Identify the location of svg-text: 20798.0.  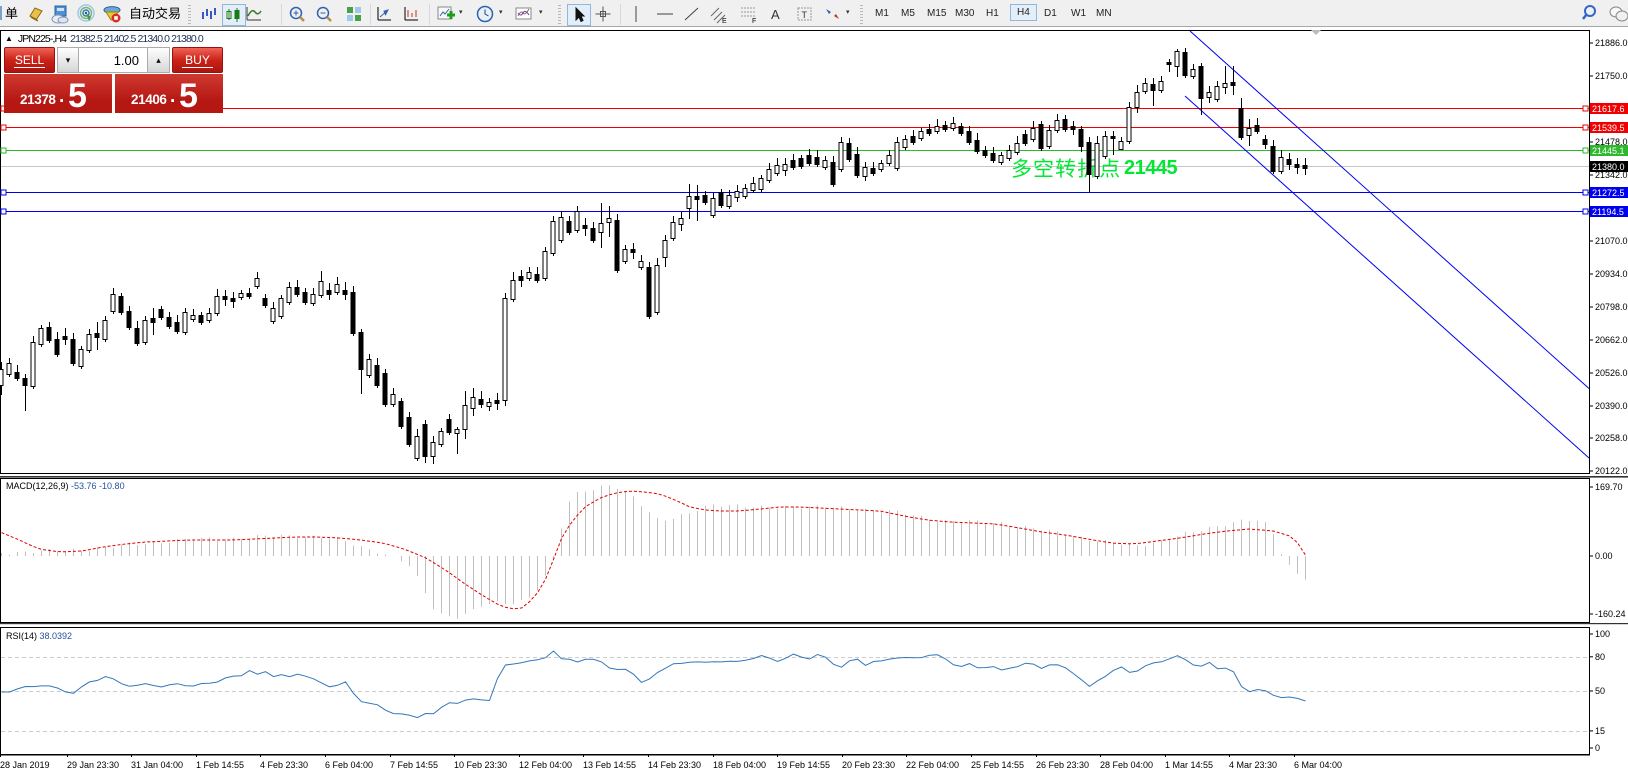
(1611, 307).